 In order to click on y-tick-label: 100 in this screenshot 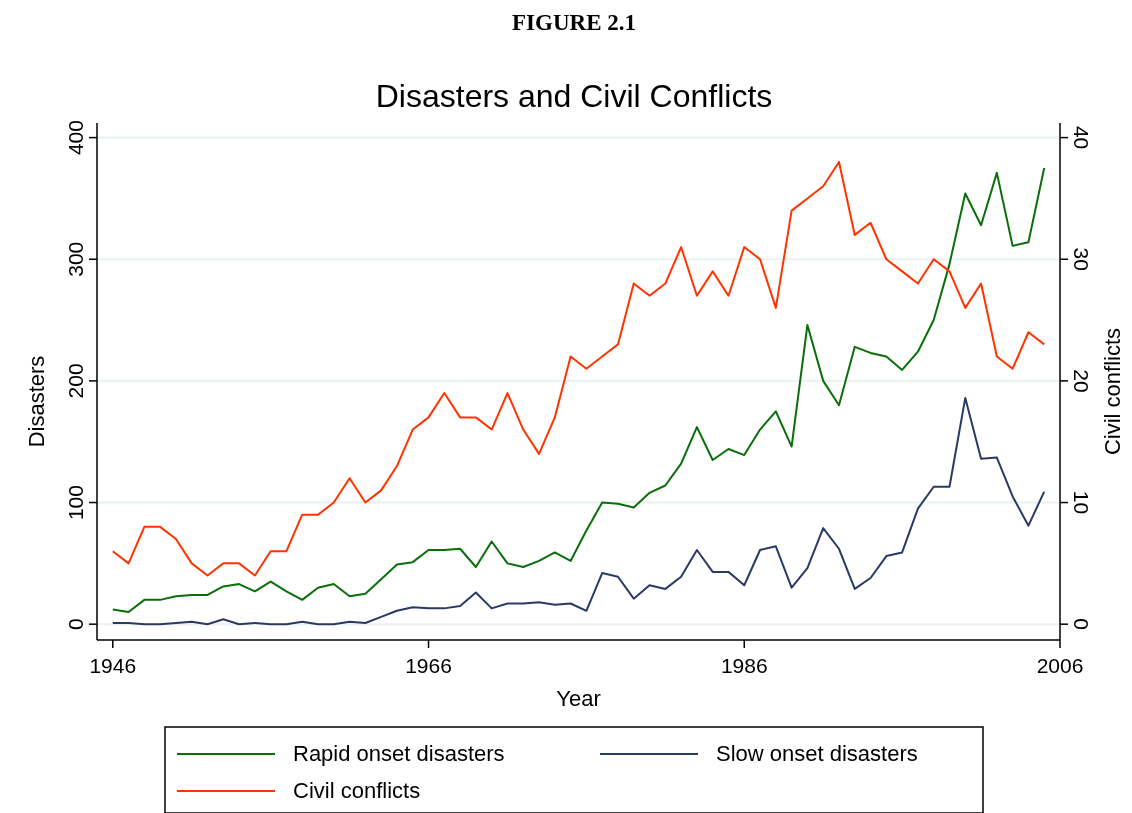, I will do `click(75, 503)`.